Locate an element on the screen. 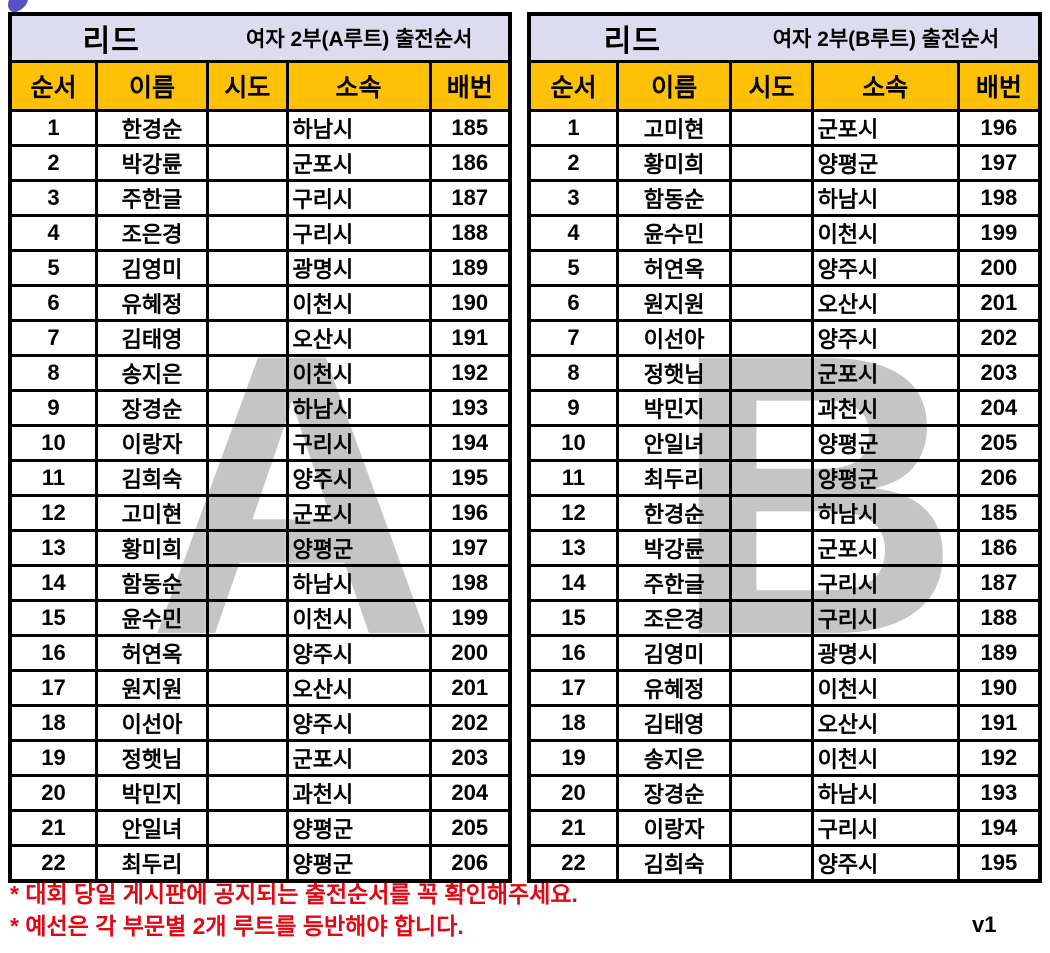 Image resolution: width=1050 pixels, height=953 pixels. cell-affiliation: 군포시 is located at coordinates (885, 373).